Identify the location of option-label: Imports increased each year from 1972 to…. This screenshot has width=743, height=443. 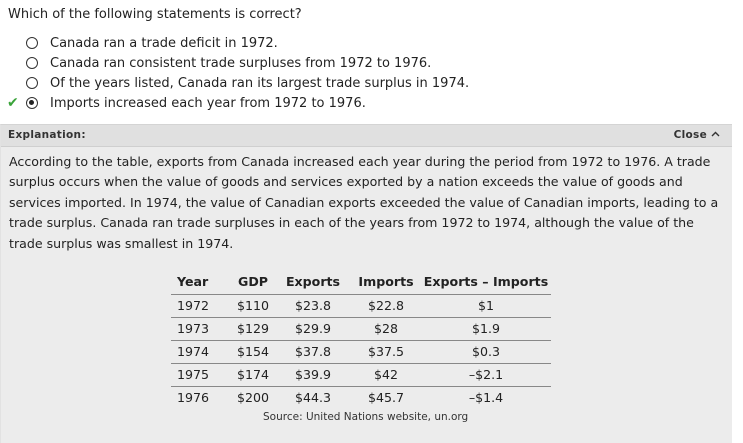
(208, 103).